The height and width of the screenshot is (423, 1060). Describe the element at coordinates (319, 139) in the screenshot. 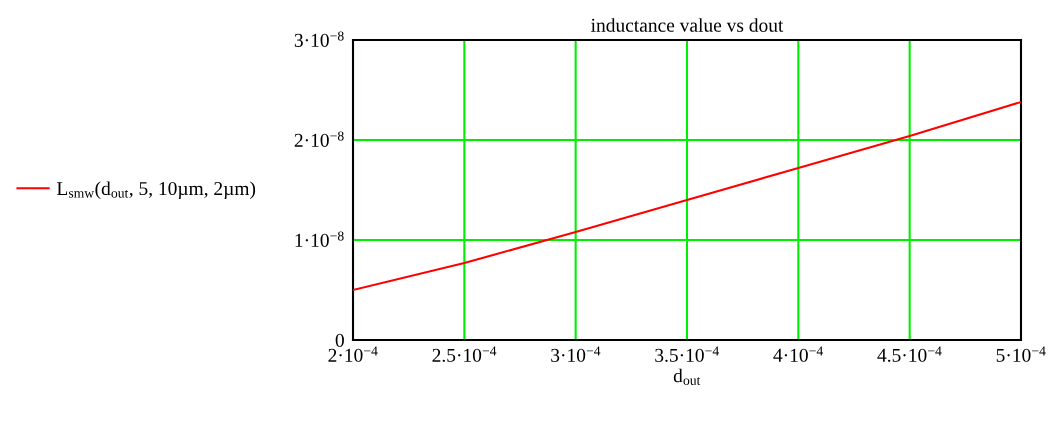

I see `y-tick-label: 2·10$^{−8}$` at that location.